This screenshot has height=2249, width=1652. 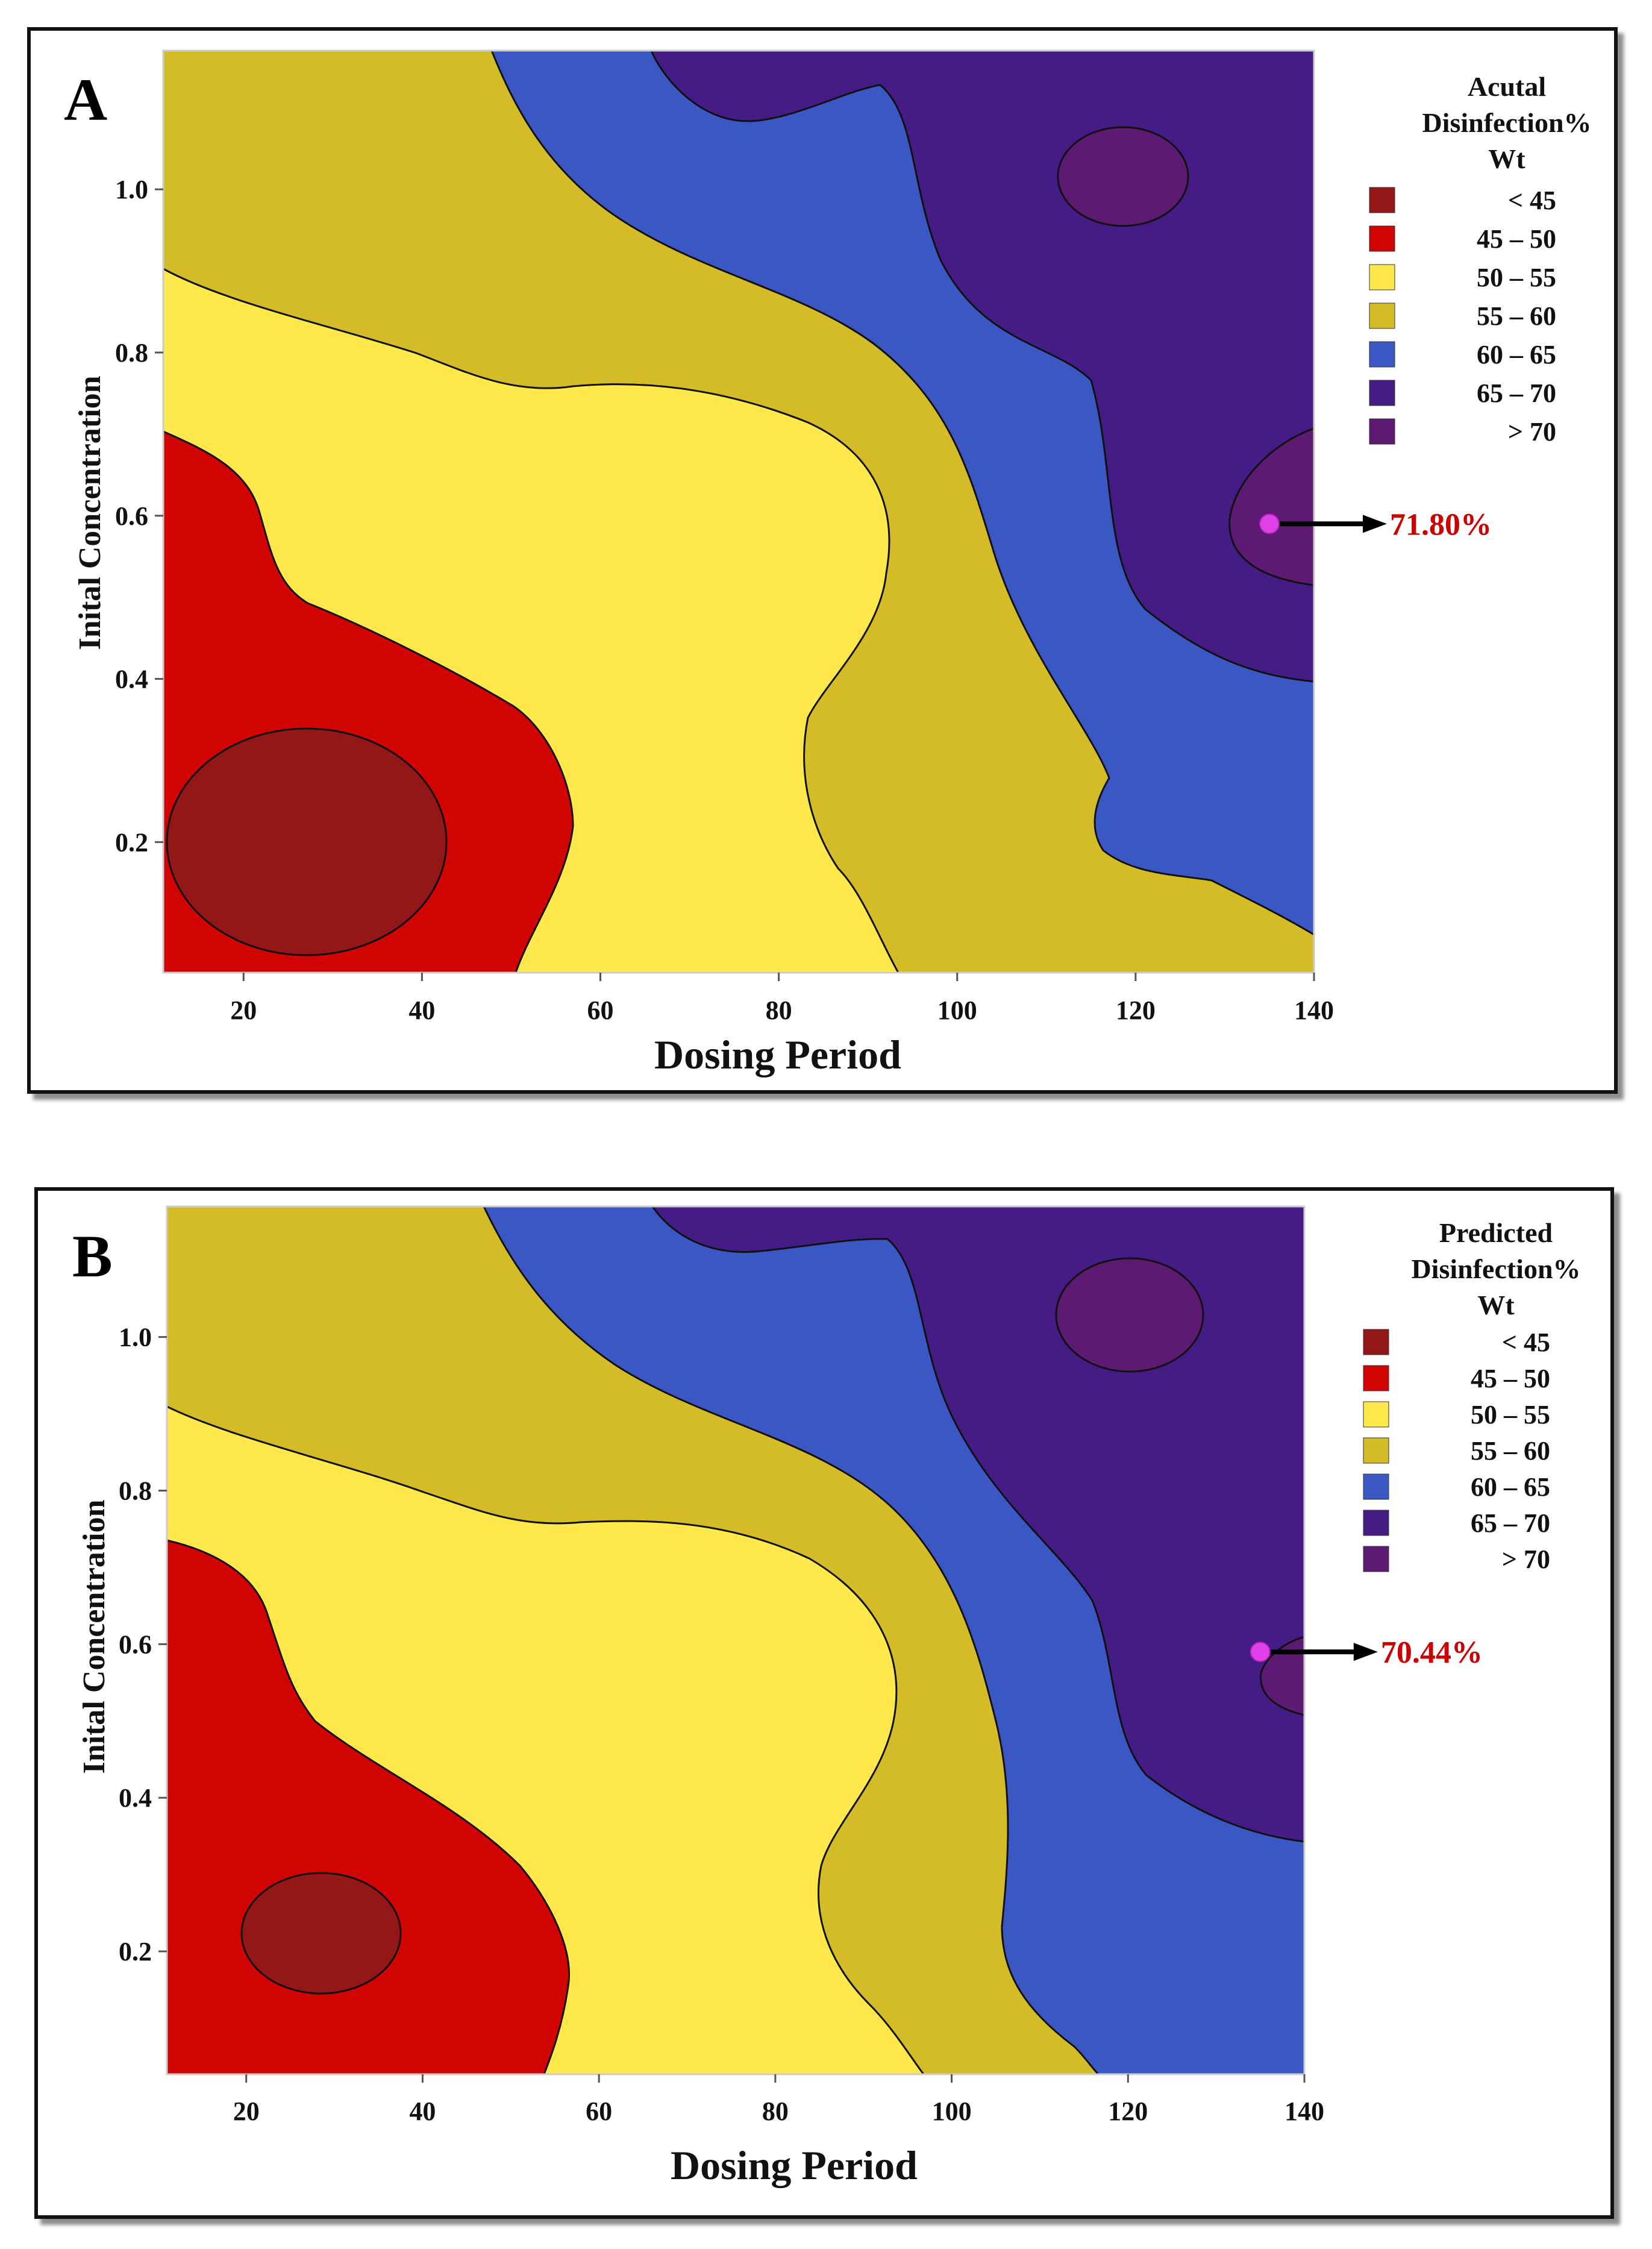 I want to click on y-axis-title-b: Inital Concentration, so click(x=94, y=1636).